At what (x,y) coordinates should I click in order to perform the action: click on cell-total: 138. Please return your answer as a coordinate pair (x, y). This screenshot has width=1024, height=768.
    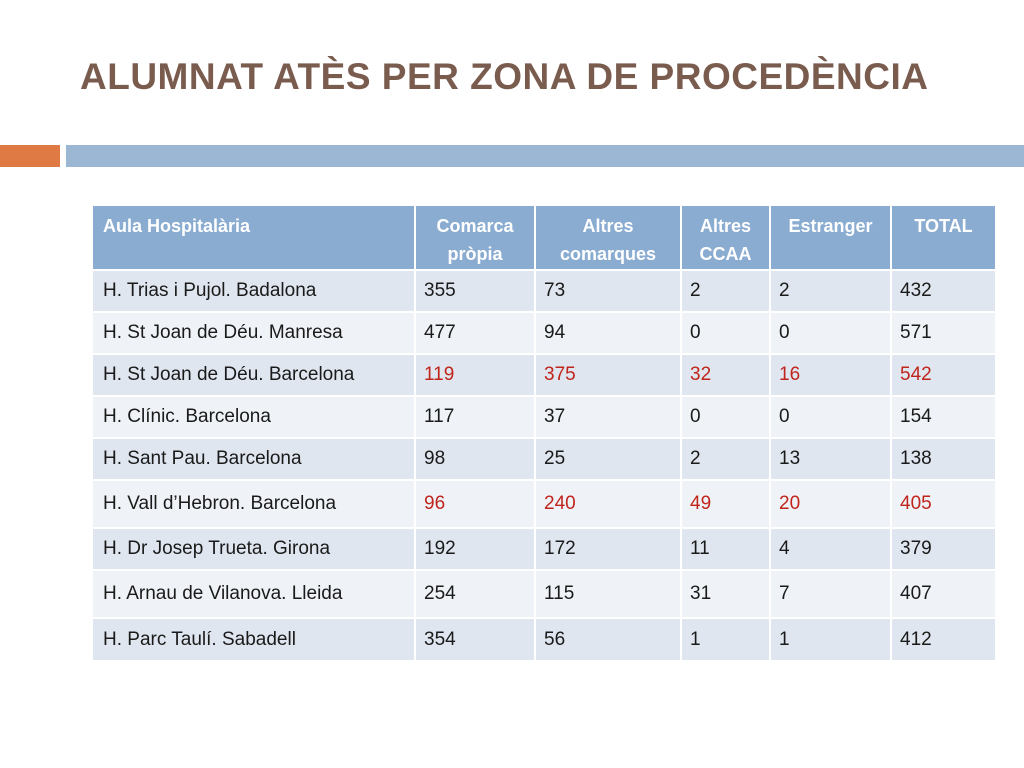
    Looking at the image, I should click on (942, 458).